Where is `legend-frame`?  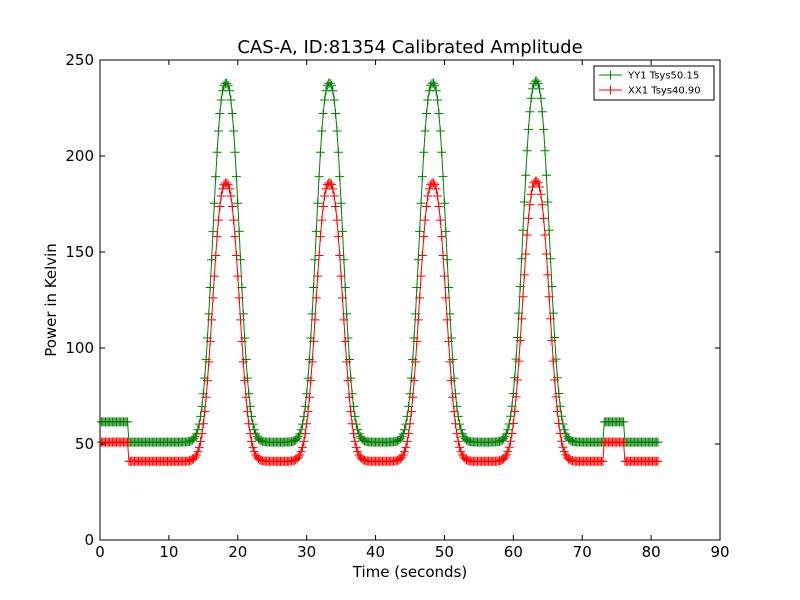
legend-frame is located at coordinates (654, 83).